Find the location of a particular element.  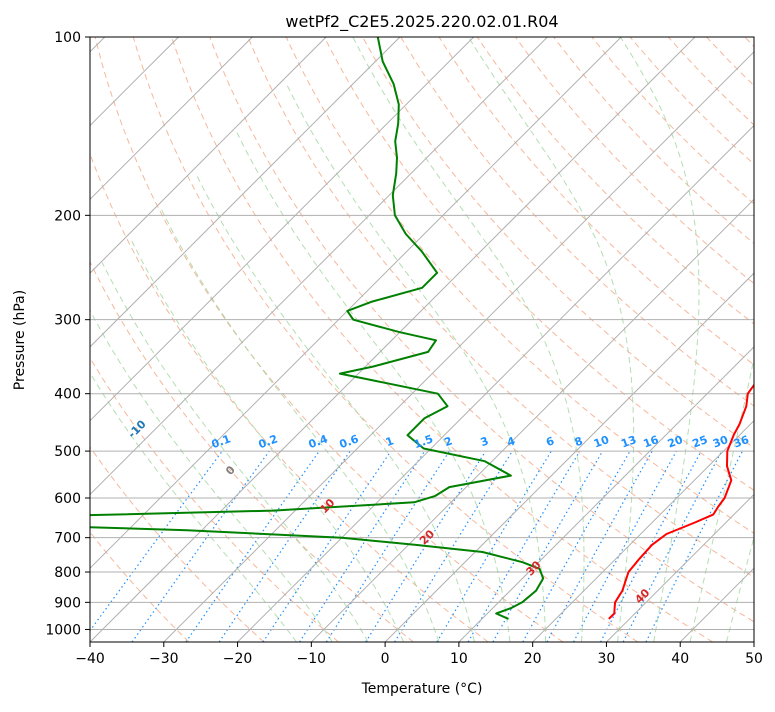

mixing-ratio-label: 16 is located at coordinates (651, 442).